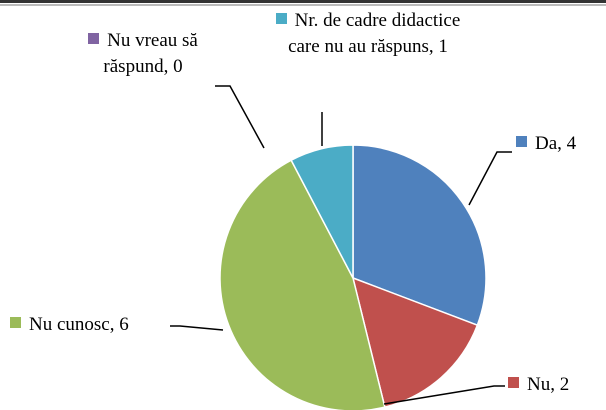 The height and width of the screenshot is (410, 606). Describe the element at coordinates (150, 53) in the screenshot. I see `data-label-text: Nu vreau să răspund, 0` at that location.